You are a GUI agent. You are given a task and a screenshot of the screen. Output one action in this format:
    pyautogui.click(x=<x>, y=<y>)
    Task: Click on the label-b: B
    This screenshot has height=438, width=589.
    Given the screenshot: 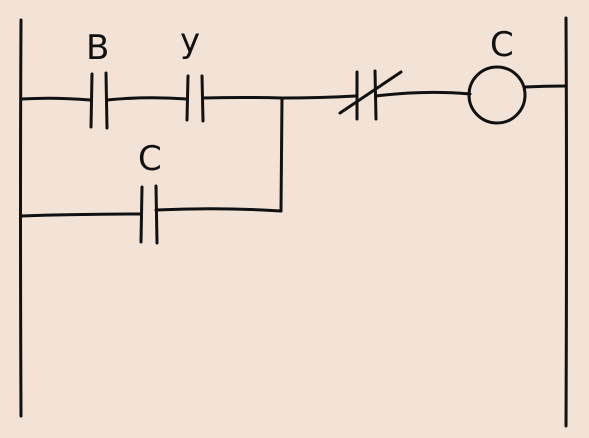 What is the action you would take?
    pyautogui.click(x=97, y=48)
    